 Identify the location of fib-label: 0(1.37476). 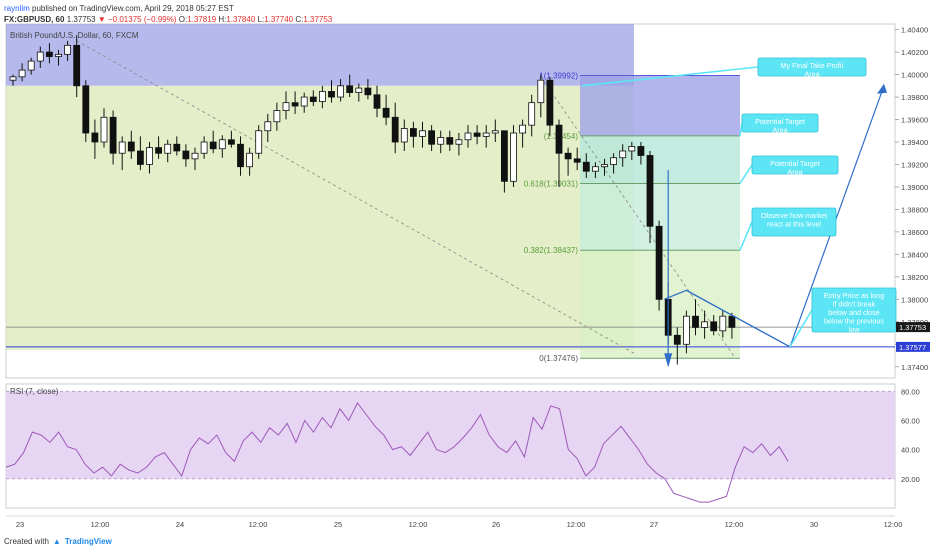
(558, 358).